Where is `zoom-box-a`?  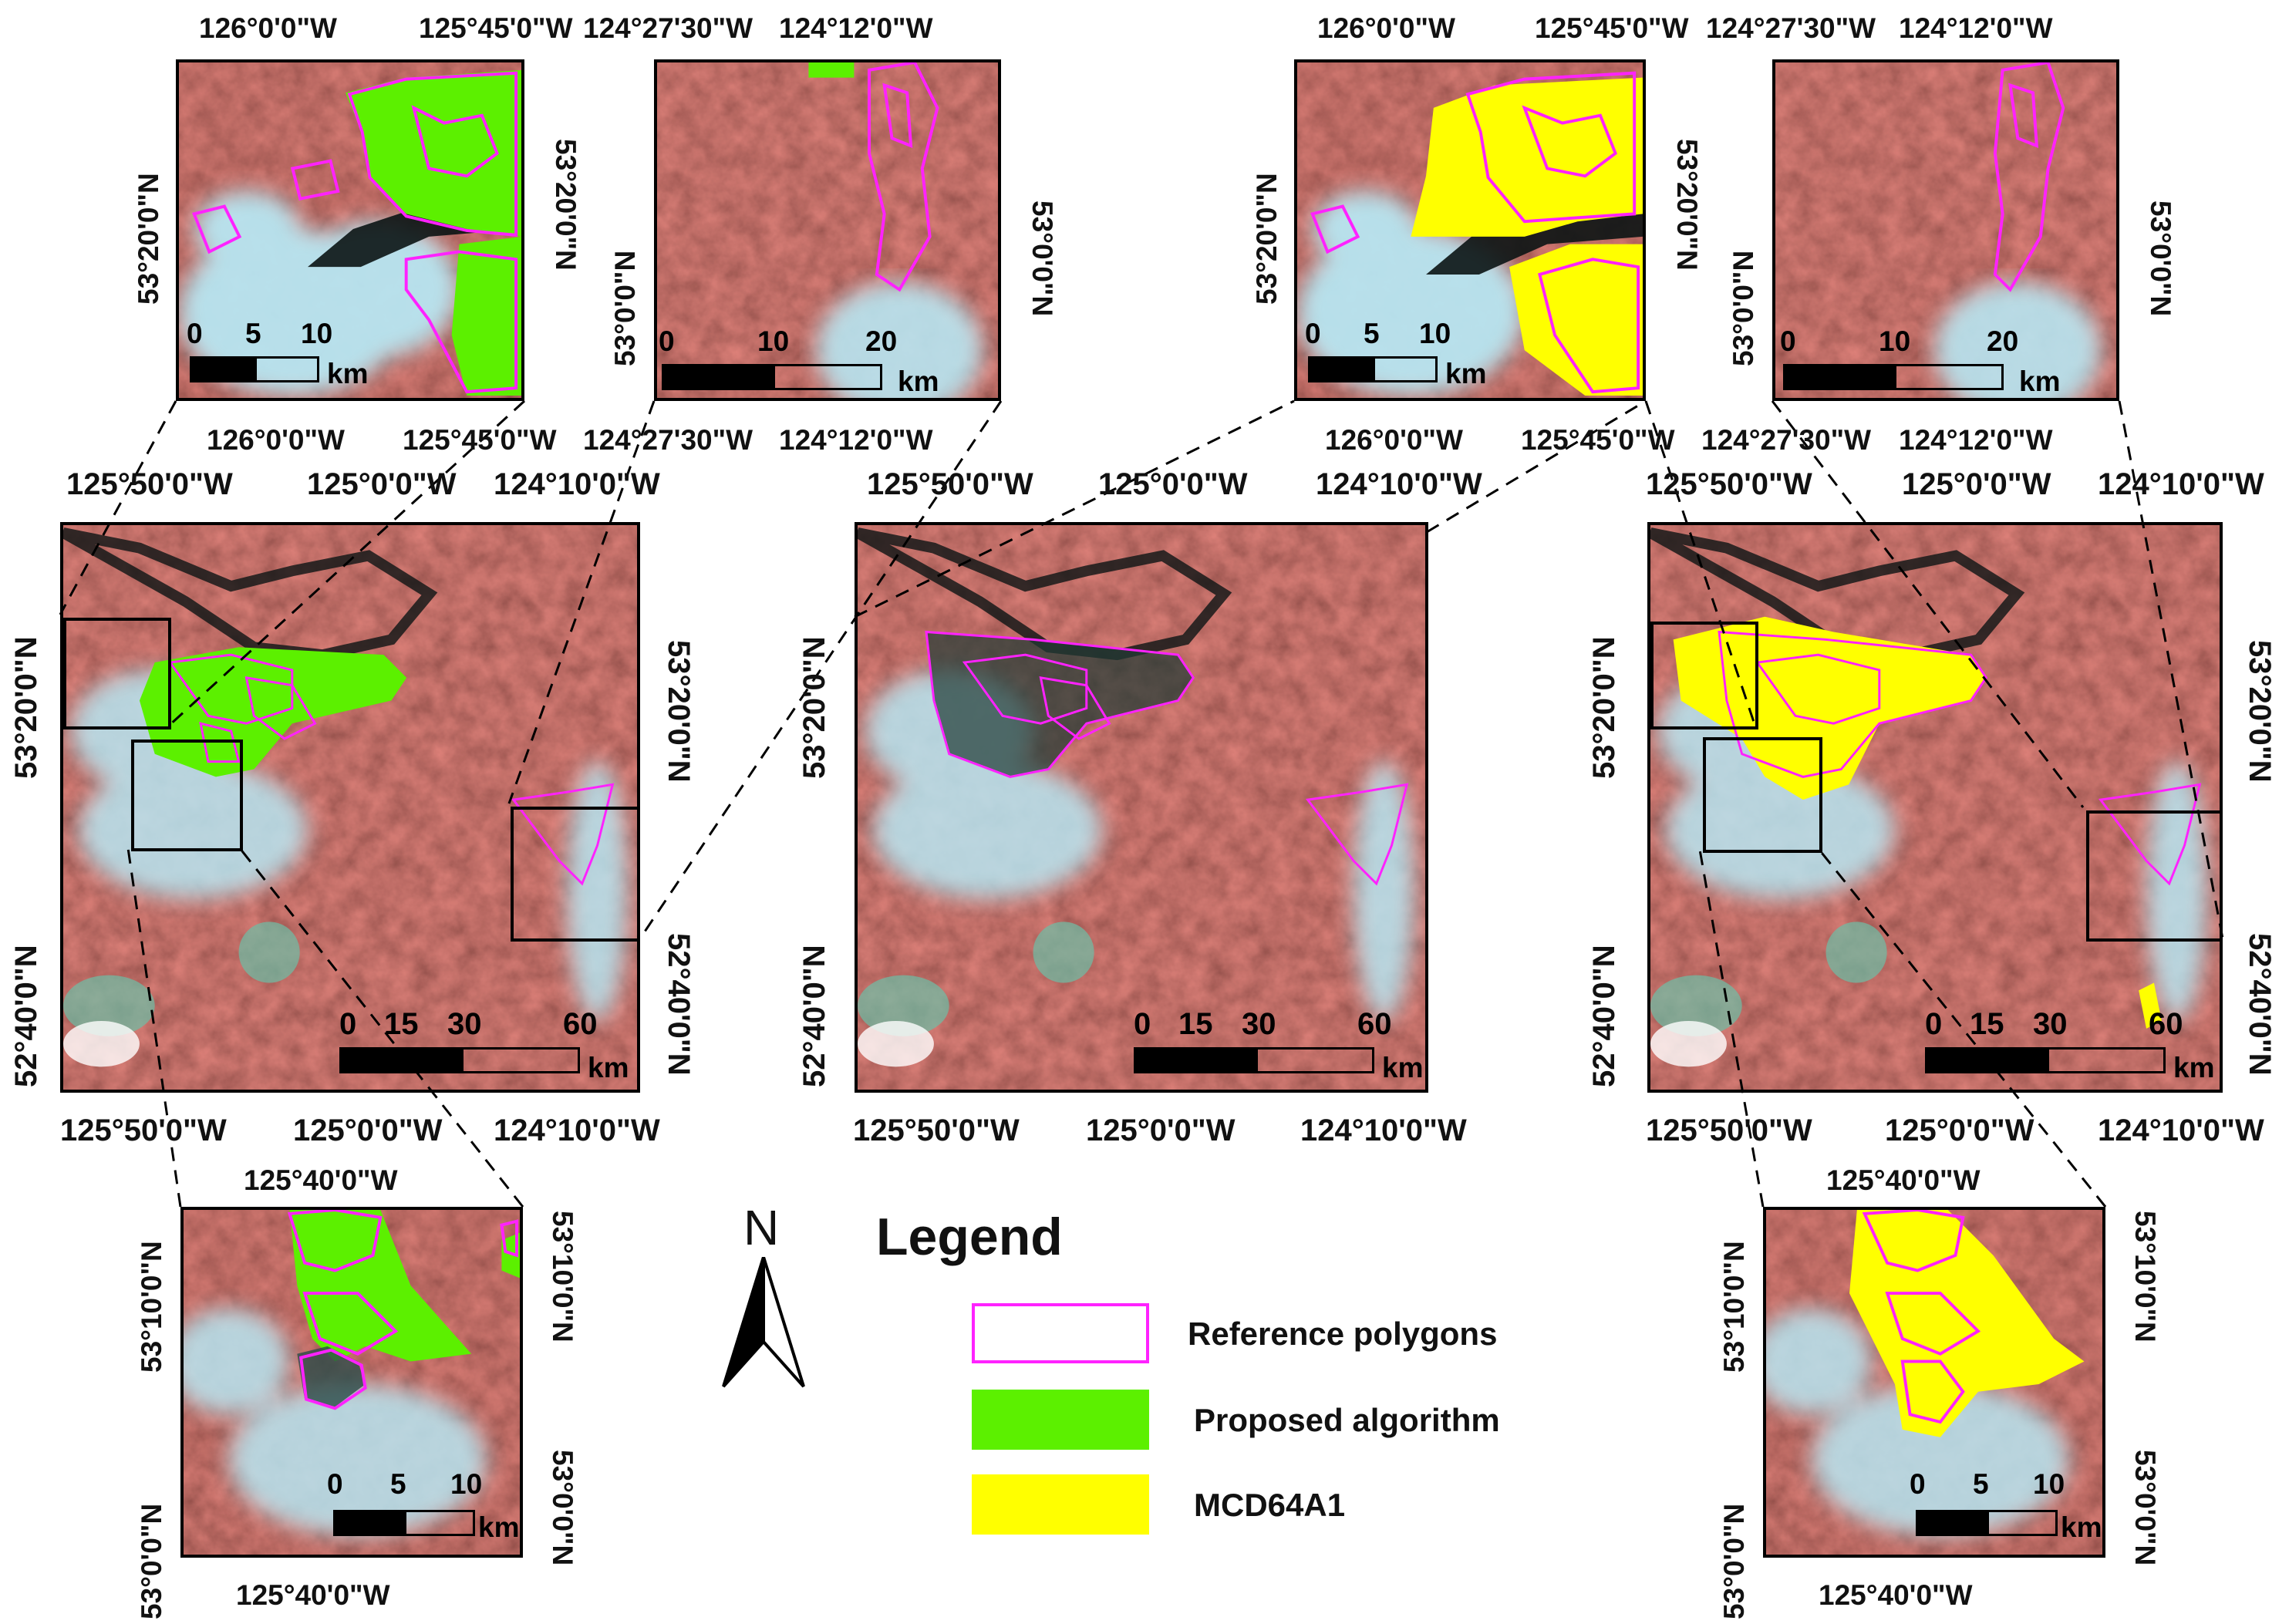 zoom-box-a is located at coordinates (117, 673).